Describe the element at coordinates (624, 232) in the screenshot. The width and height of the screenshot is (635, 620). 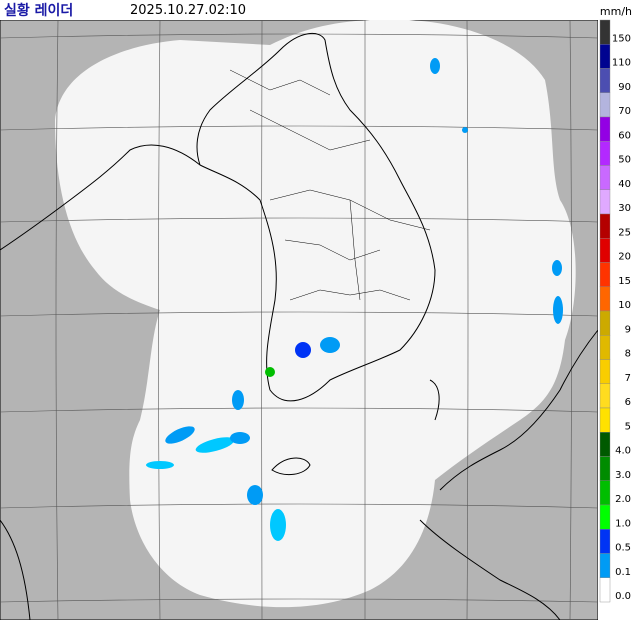
I see `legend-label: 25` at that location.